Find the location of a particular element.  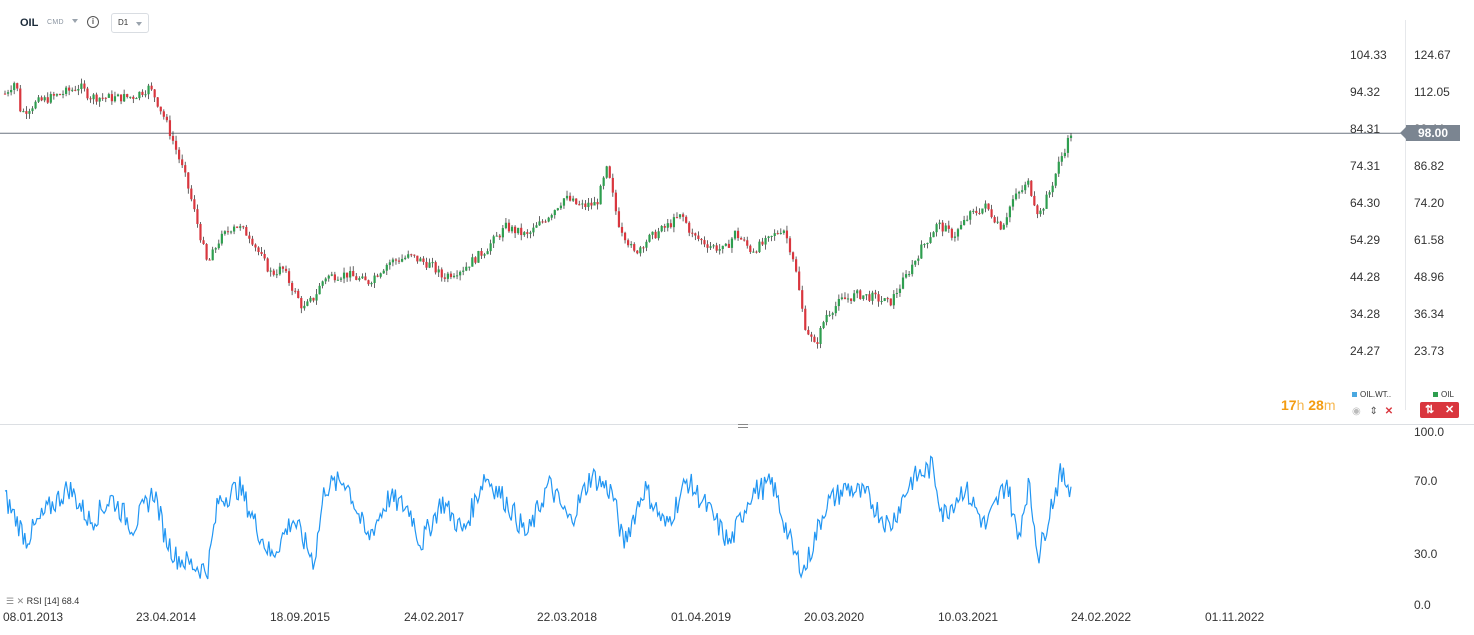

rsi-line is located at coordinates (538, 517).